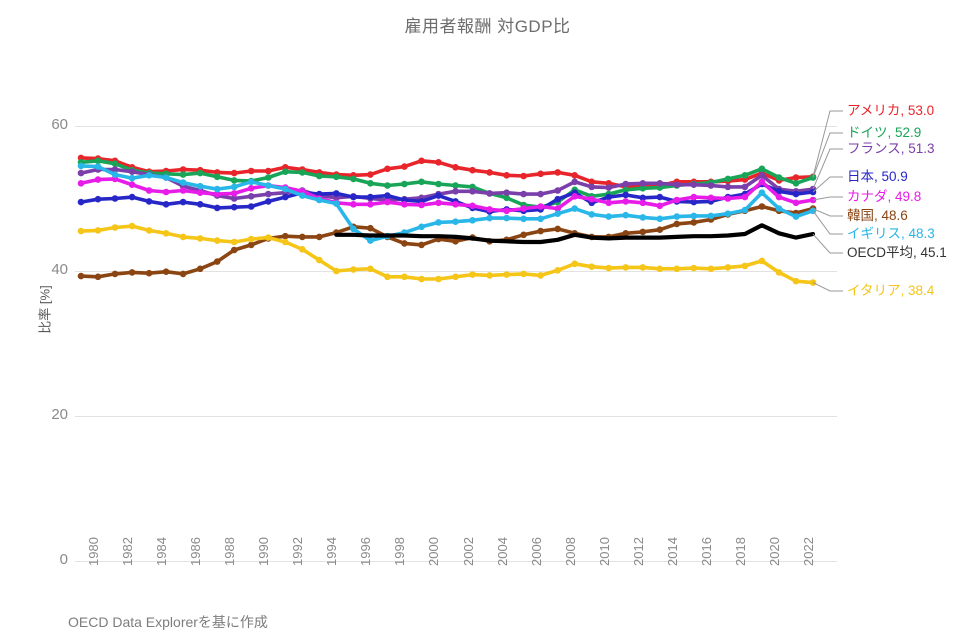 This screenshot has width=975, height=636. Describe the element at coordinates (59, 269) in the screenshot. I see `y-tick-40: 40` at that location.